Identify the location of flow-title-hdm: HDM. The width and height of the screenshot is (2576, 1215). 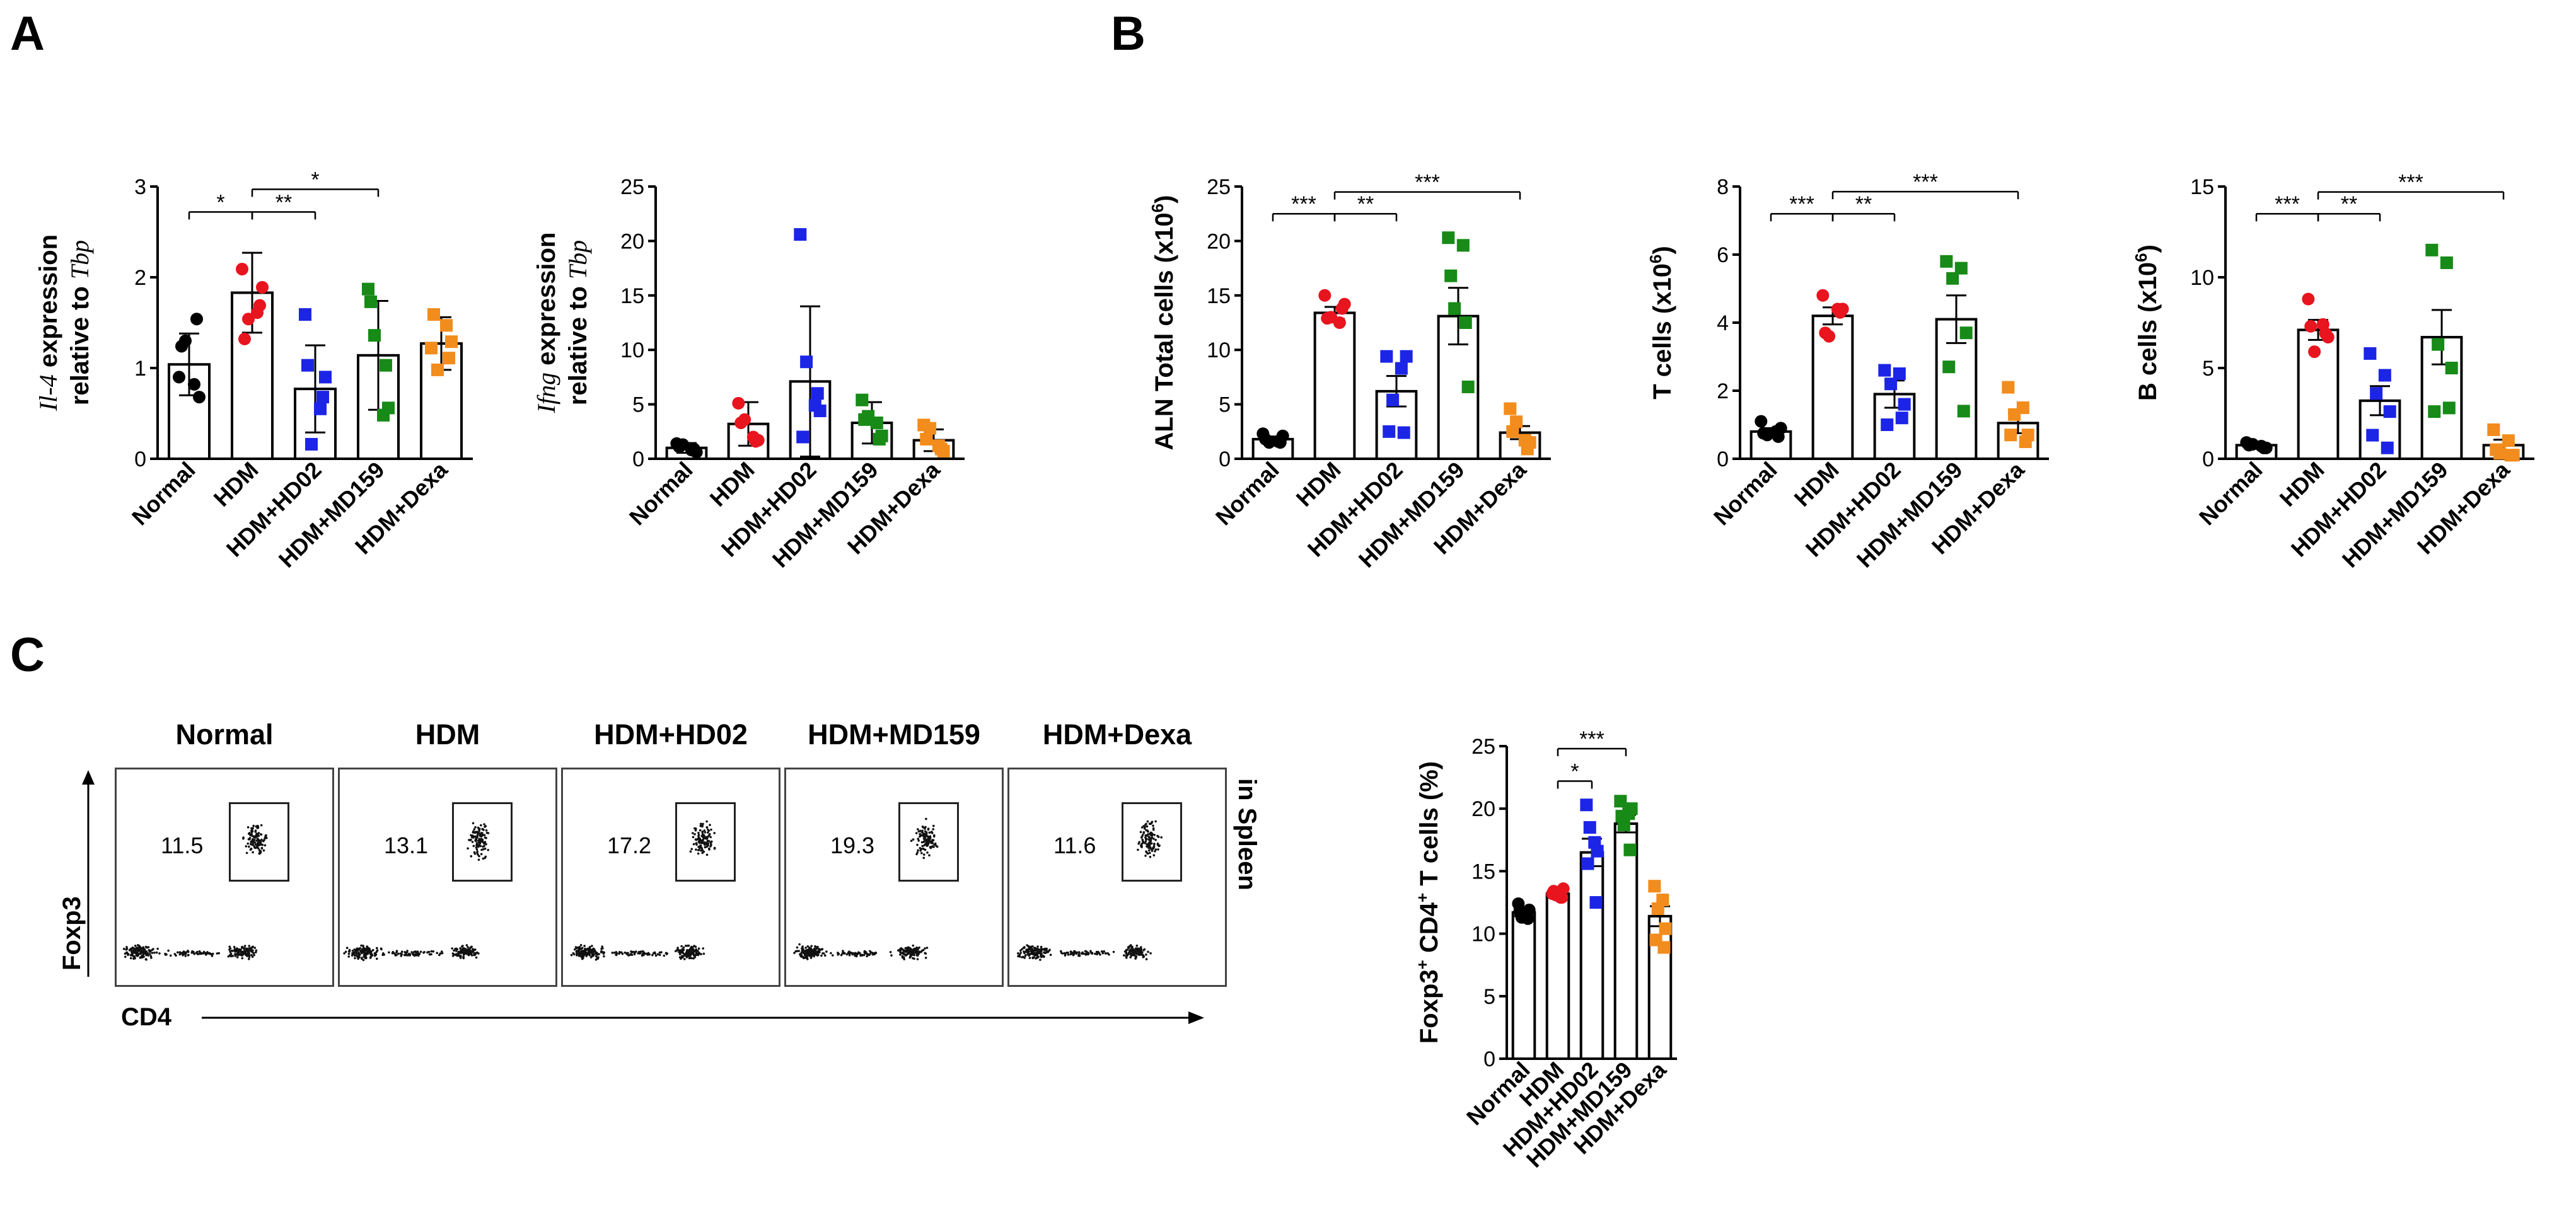
(447, 734).